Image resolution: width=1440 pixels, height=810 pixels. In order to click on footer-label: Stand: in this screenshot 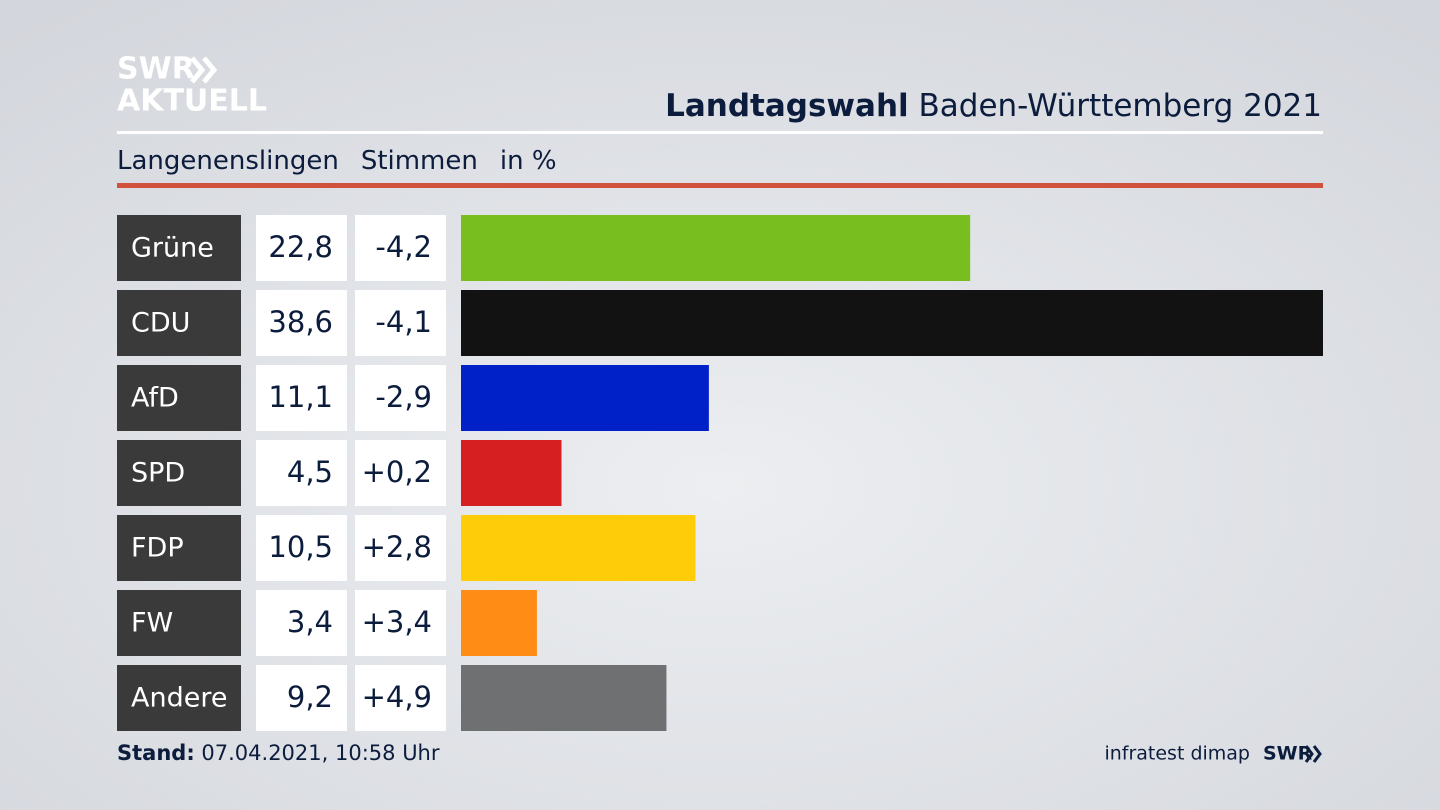, I will do `click(156, 753)`.